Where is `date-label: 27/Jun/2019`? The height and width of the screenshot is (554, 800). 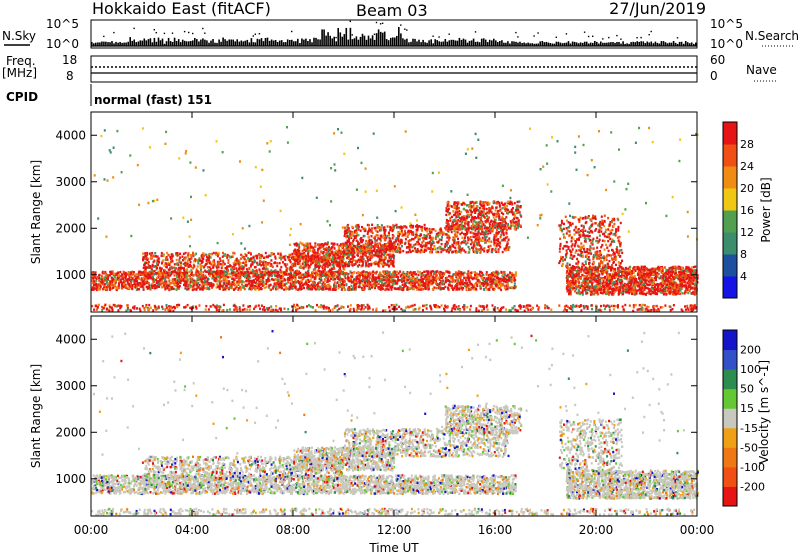 date-label: 27/Jun/2019 is located at coordinates (657, 9).